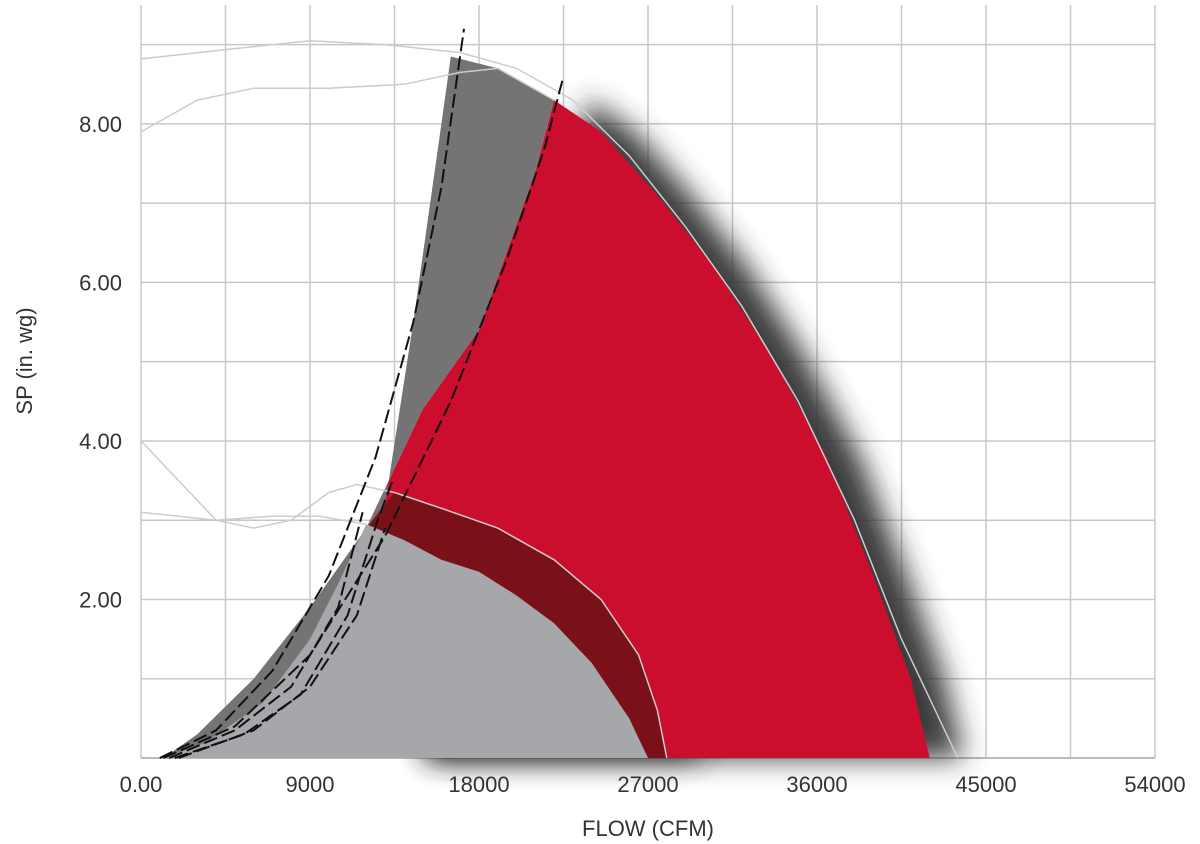 Image resolution: width=1200 pixels, height=844 pixels. Describe the element at coordinates (816, 784) in the screenshot. I see `x-tick-label: 36000` at that location.